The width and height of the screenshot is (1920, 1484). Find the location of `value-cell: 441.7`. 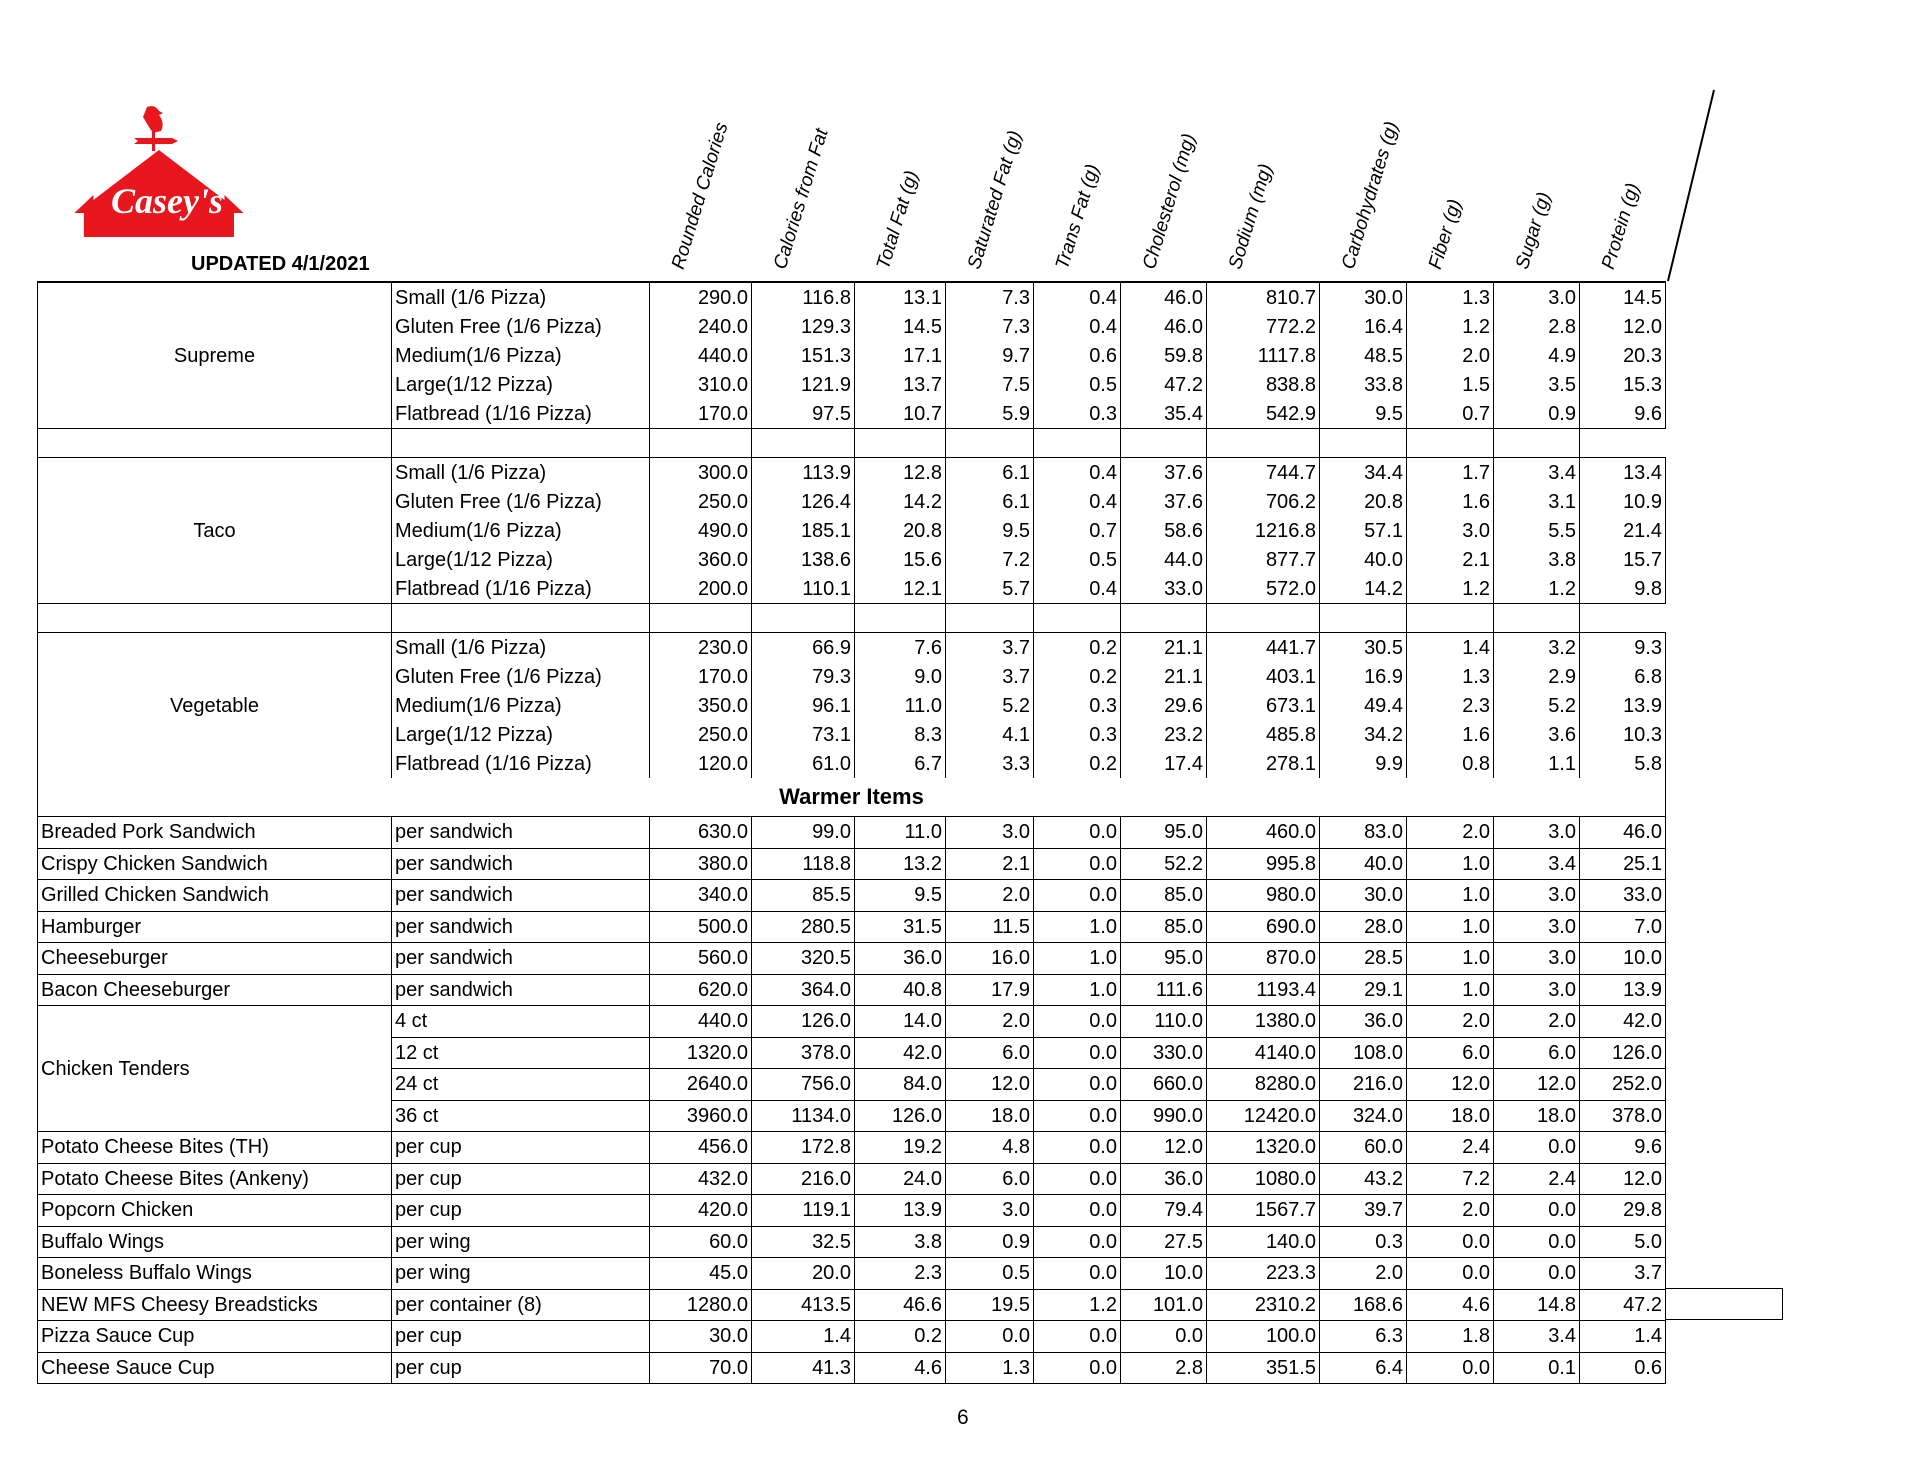

value-cell: 441.7 is located at coordinates (1263, 647).